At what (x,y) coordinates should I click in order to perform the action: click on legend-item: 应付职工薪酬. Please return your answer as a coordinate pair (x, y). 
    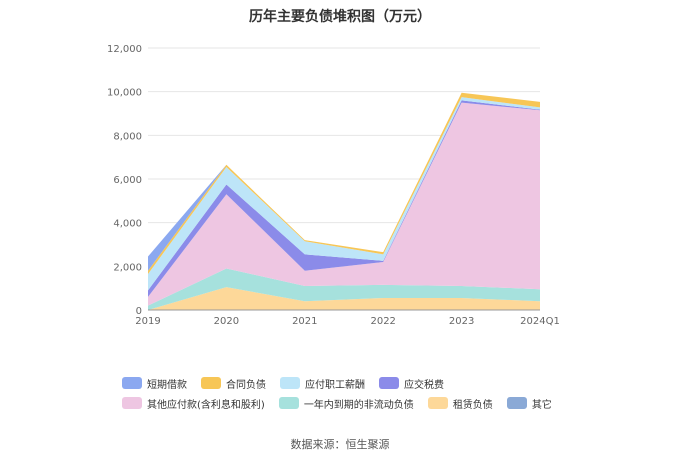
    Looking at the image, I should click on (322, 383).